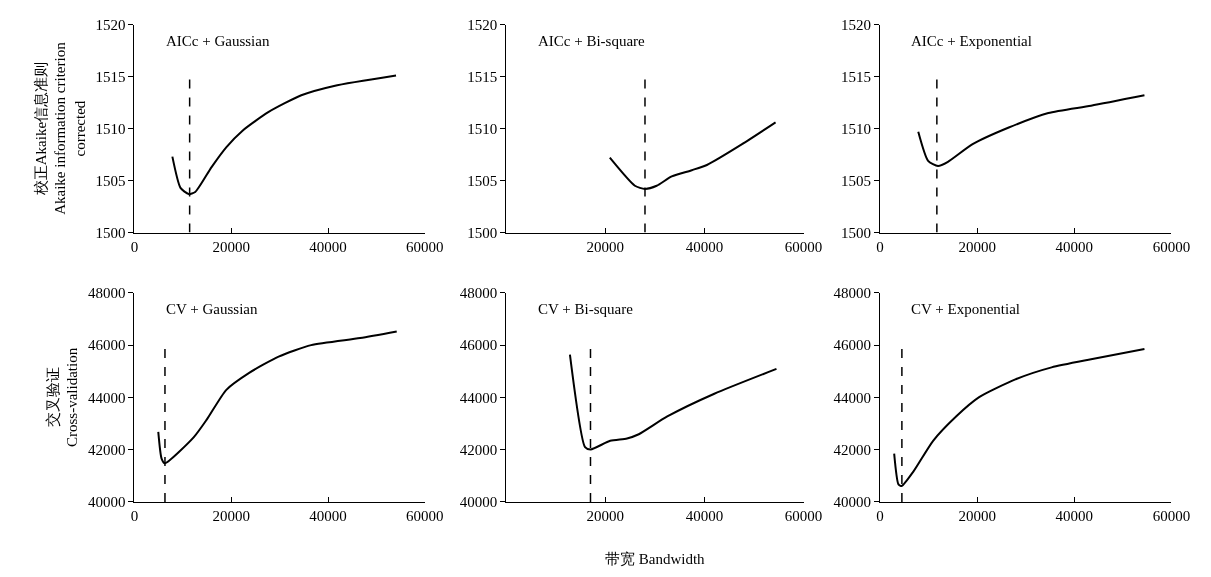 Image resolution: width=1211 pixels, height=577 pixels. I want to click on text: CV + Bi-square, so click(586, 309).